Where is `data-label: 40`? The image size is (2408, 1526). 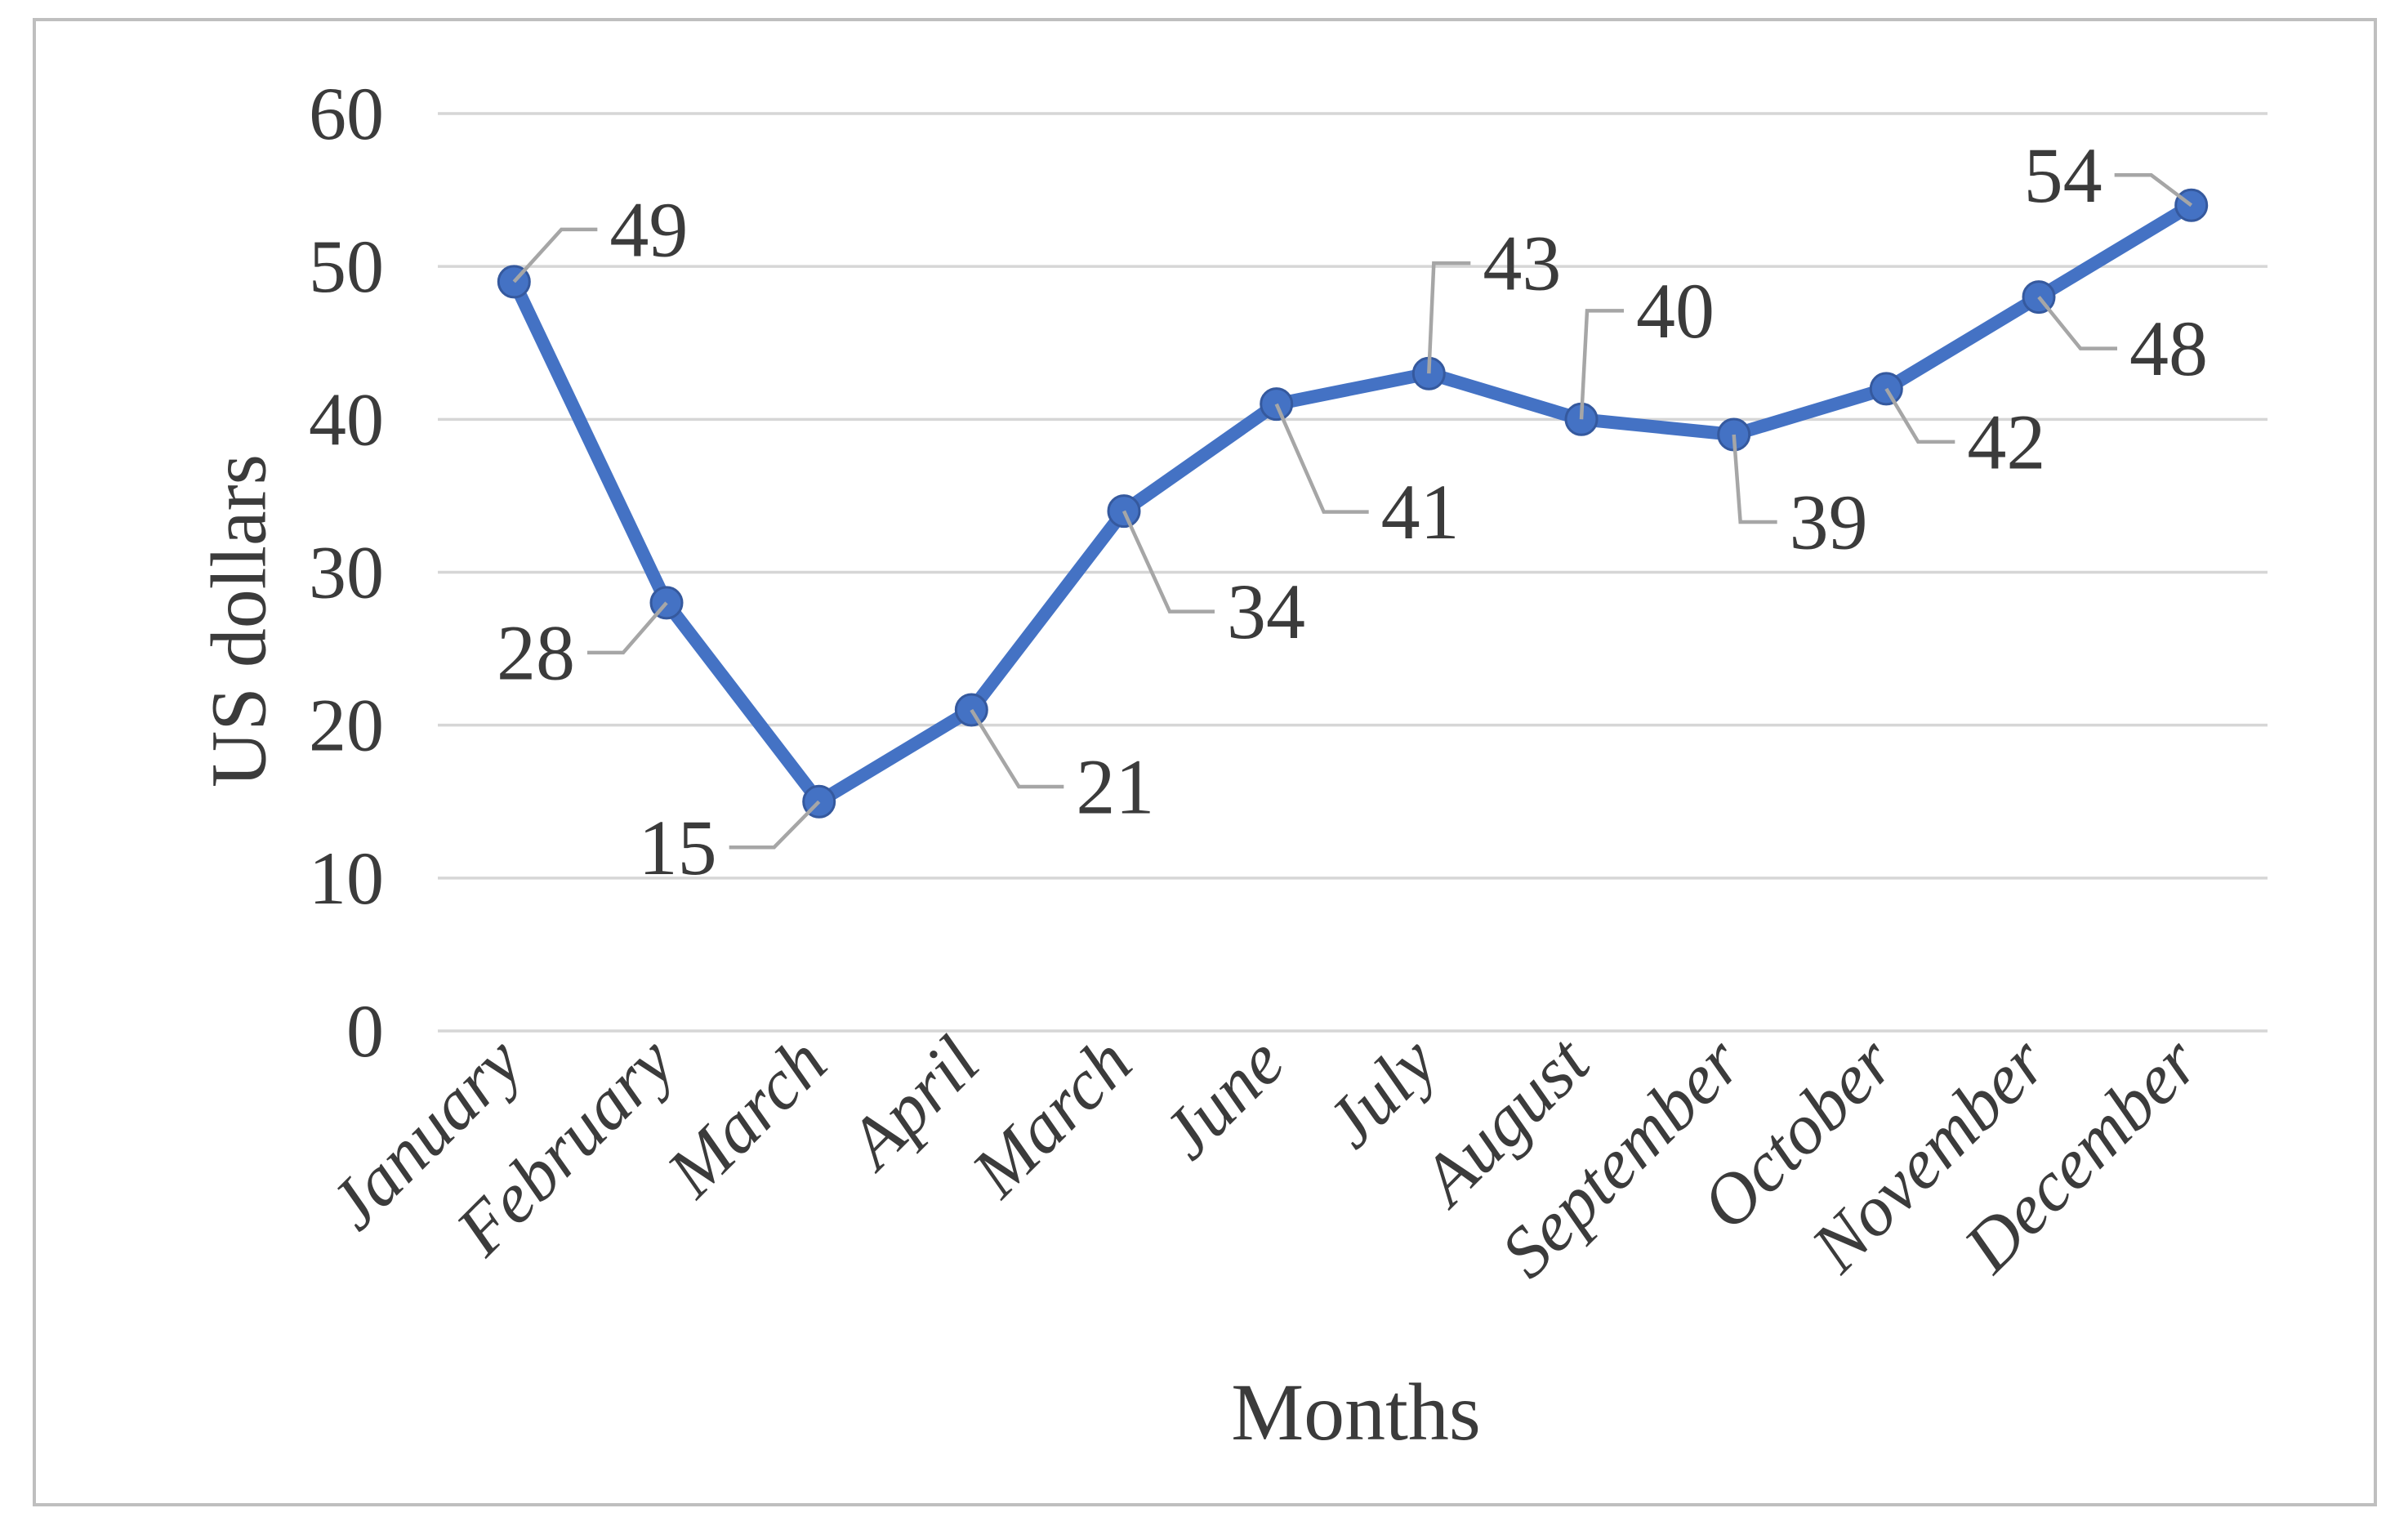 data-label: 40 is located at coordinates (1676, 311).